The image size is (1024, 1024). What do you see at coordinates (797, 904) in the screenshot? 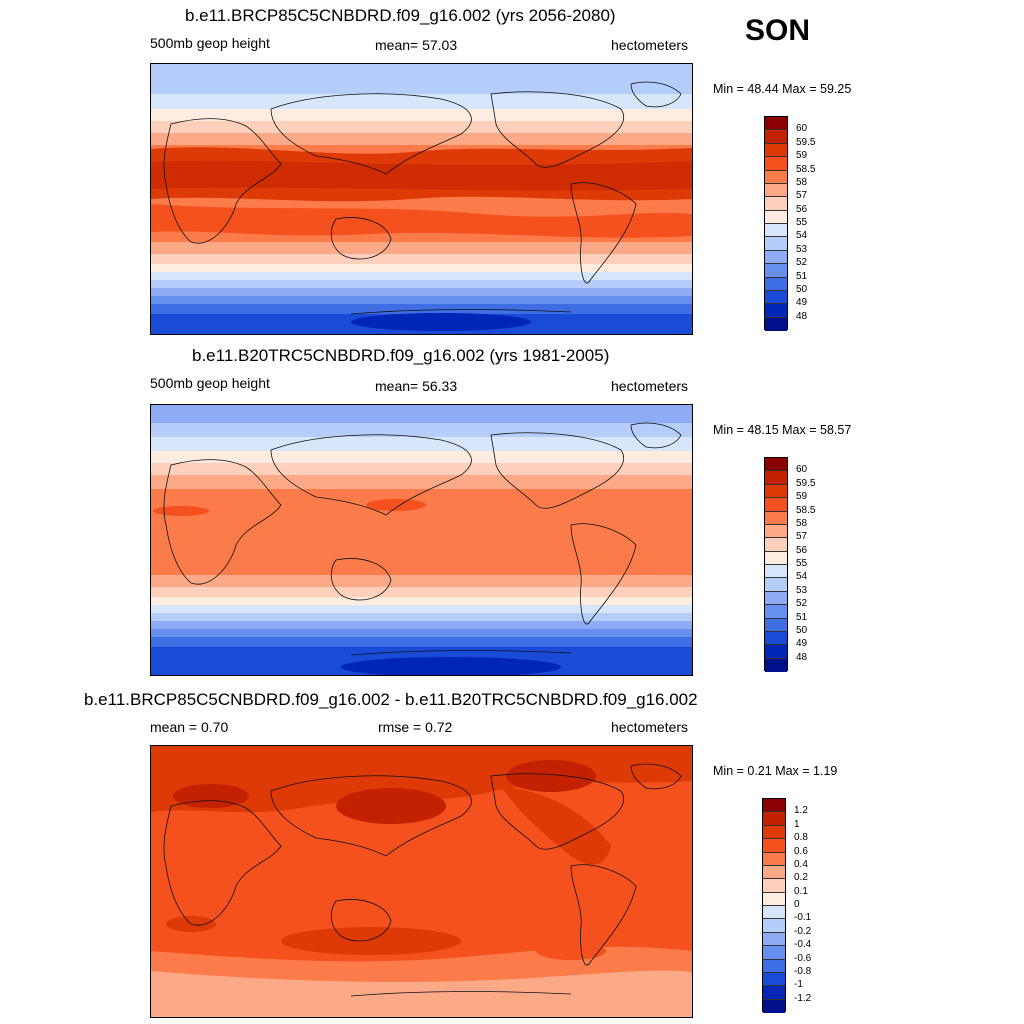
I see `colorbar-tick-label: 0` at bounding box center [797, 904].